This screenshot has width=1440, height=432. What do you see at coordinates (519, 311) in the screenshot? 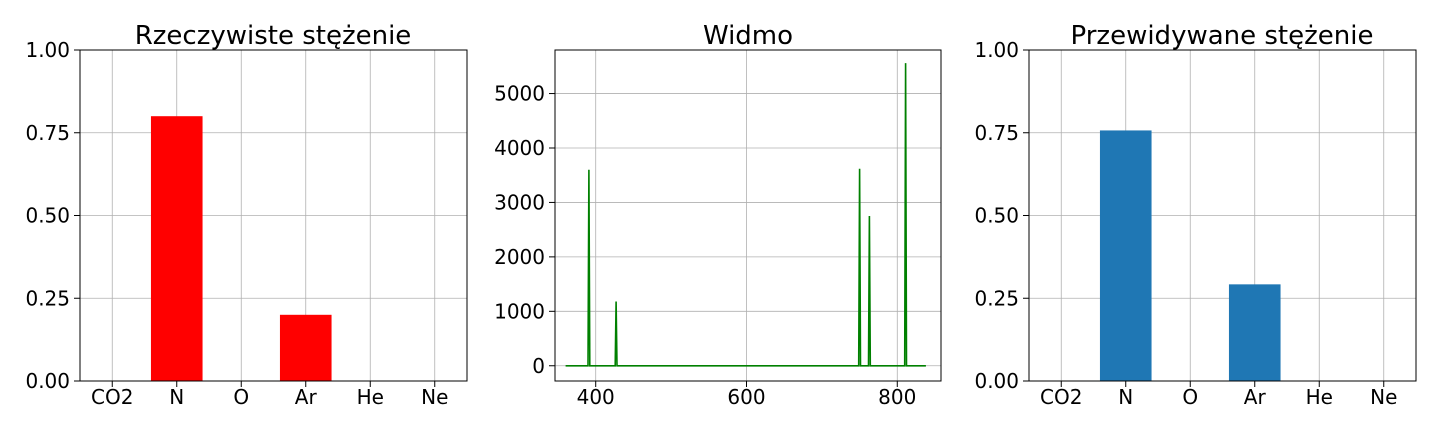
I see `y-tick-label: 1000` at bounding box center [519, 311].